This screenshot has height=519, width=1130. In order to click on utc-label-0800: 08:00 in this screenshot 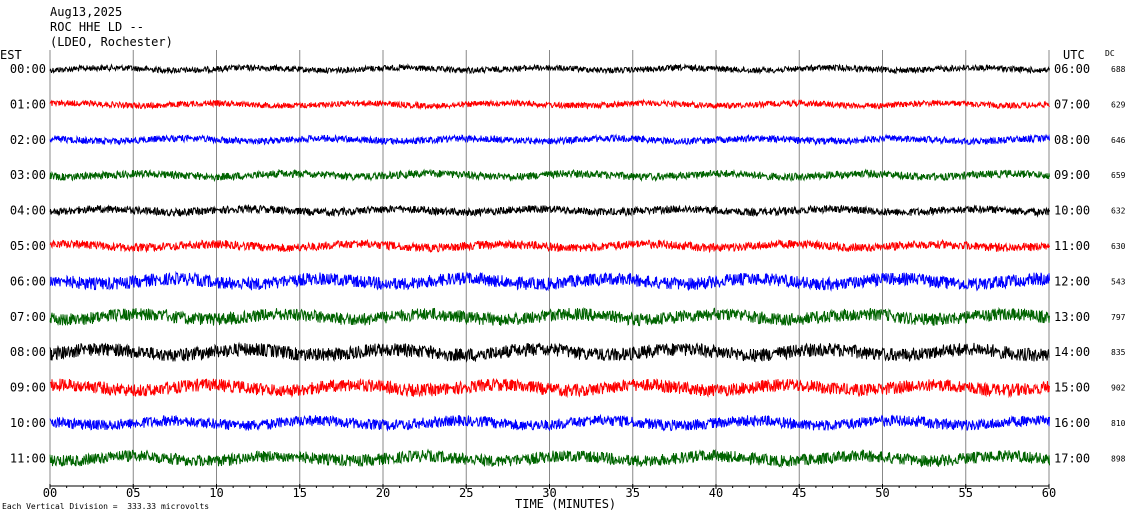, I will do `click(1072, 140)`.